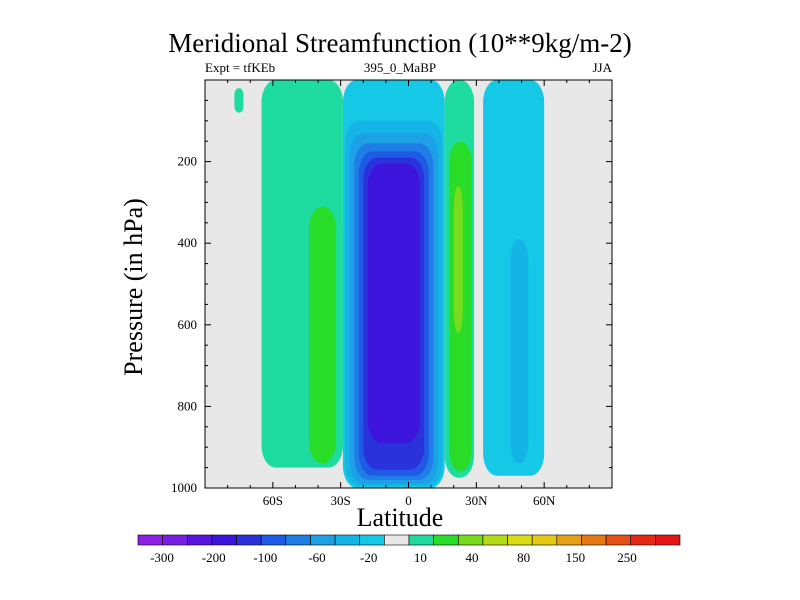 This screenshot has height=600, width=800. I want to click on x-tick-label: 30S, so click(341, 500).